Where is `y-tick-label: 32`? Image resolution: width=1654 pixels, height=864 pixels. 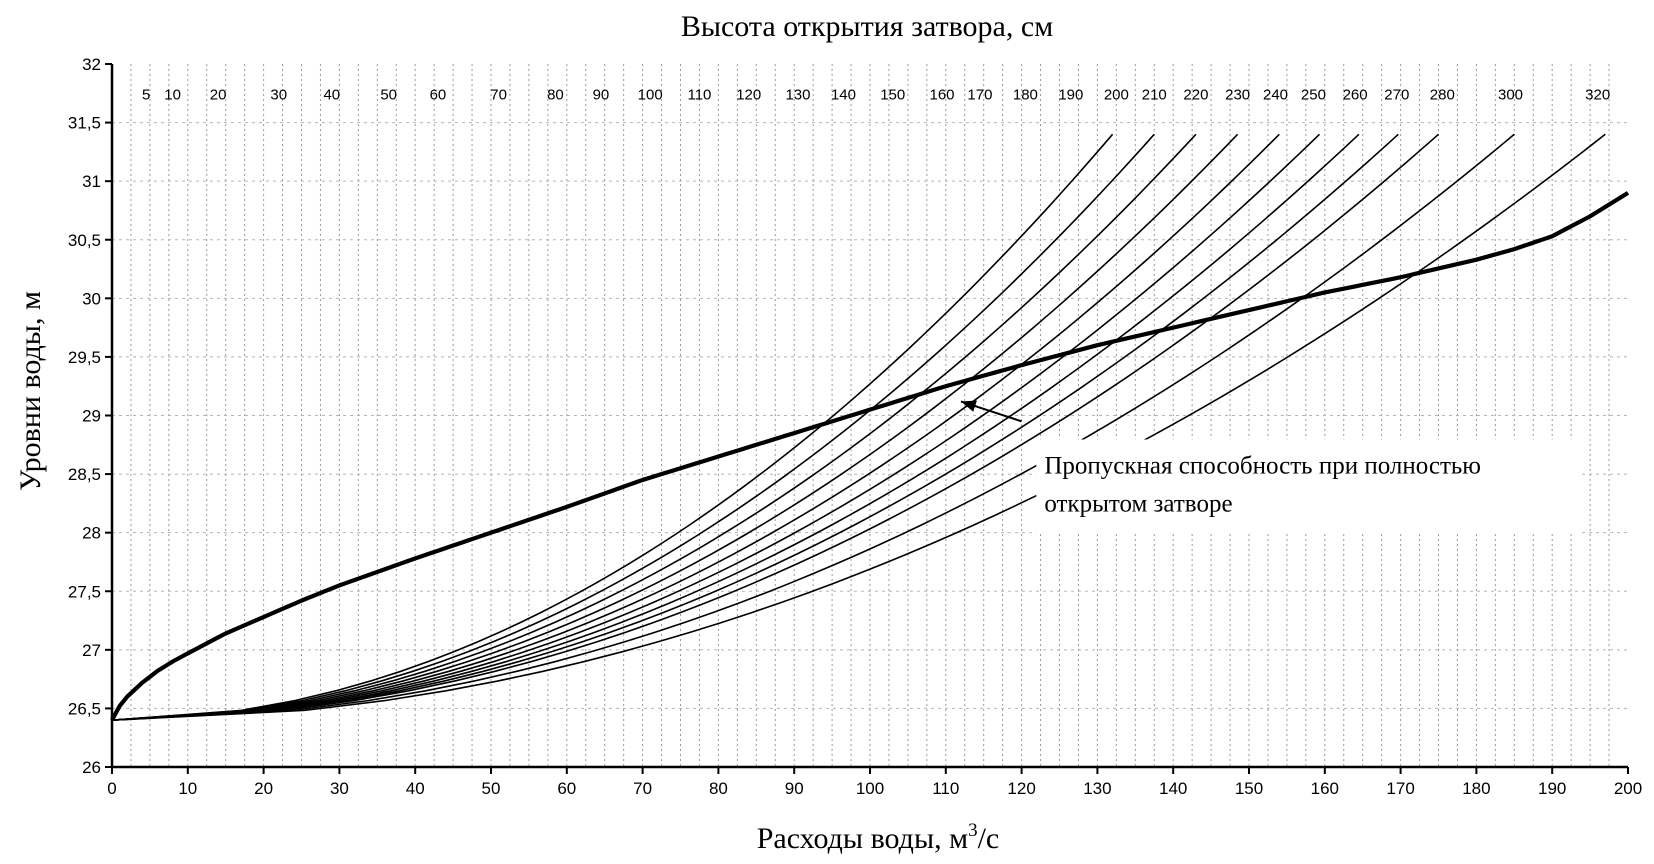
y-tick-label: 32 is located at coordinates (91, 64).